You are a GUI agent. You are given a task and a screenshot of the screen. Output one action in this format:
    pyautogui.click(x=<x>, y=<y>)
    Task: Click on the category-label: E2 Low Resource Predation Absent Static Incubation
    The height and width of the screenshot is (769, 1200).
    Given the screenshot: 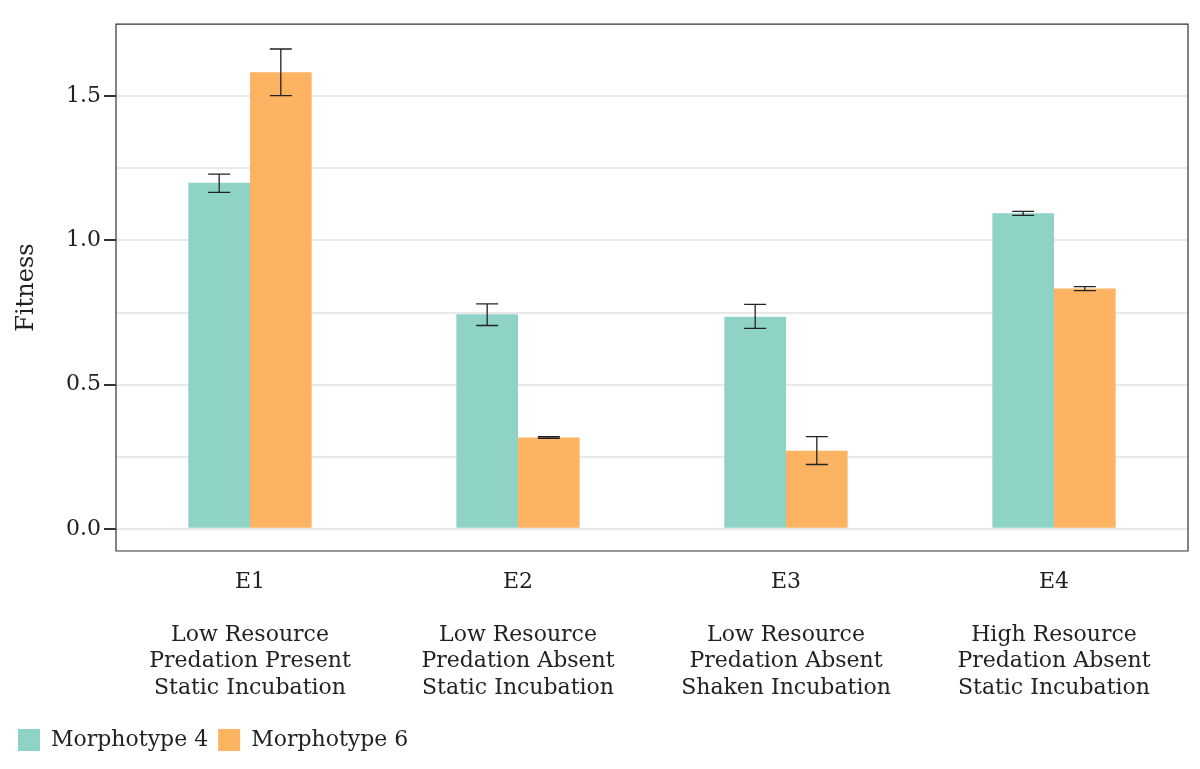 What is the action you would take?
    pyautogui.click(x=518, y=633)
    